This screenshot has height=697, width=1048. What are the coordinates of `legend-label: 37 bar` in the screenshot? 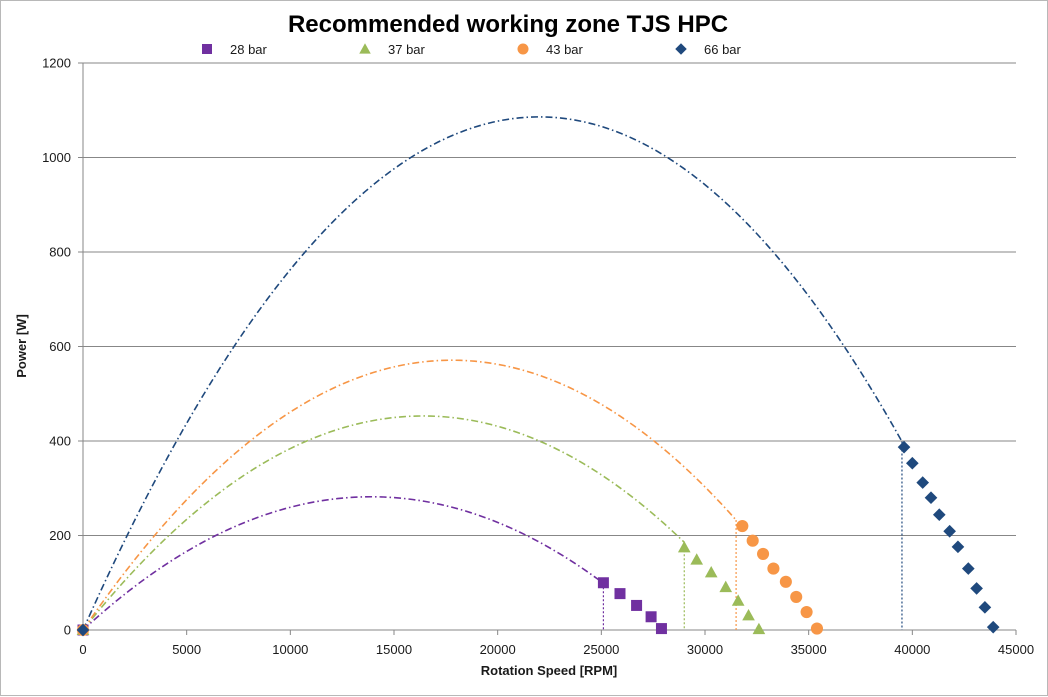 It's located at (407, 49).